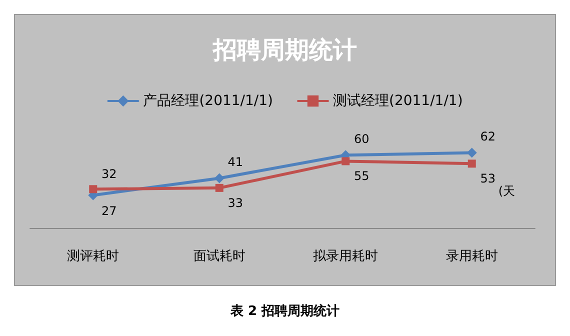 This screenshot has width=570, height=336. I want to click on data-label: 55, so click(362, 176).